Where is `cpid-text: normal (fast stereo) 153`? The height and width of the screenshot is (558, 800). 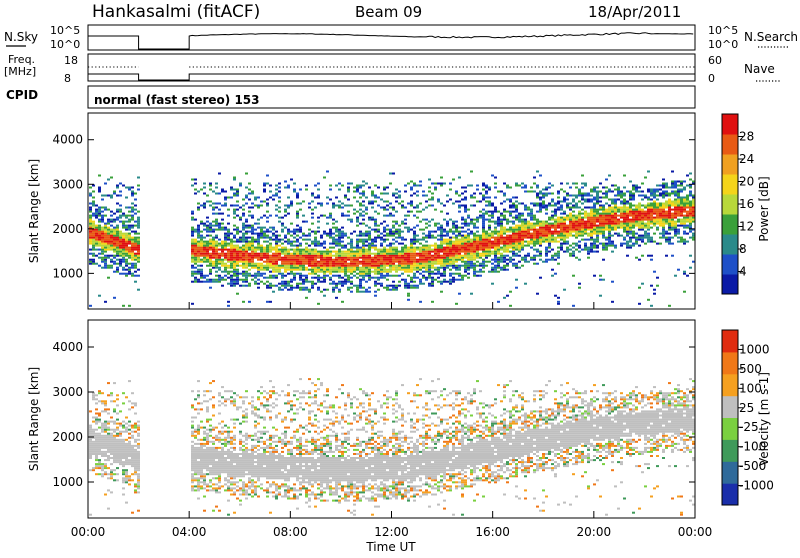
cpid-text: normal (fast stereo) 153 is located at coordinates (177, 100).